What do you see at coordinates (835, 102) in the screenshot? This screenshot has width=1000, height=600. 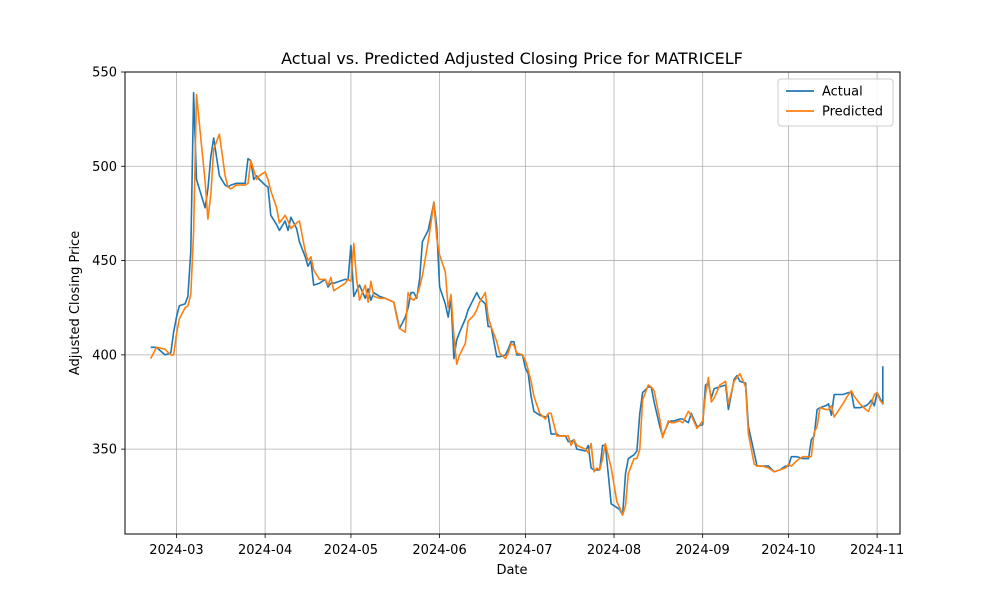 I see `legend: Actual Predicted` at bounding box center [835, 102].